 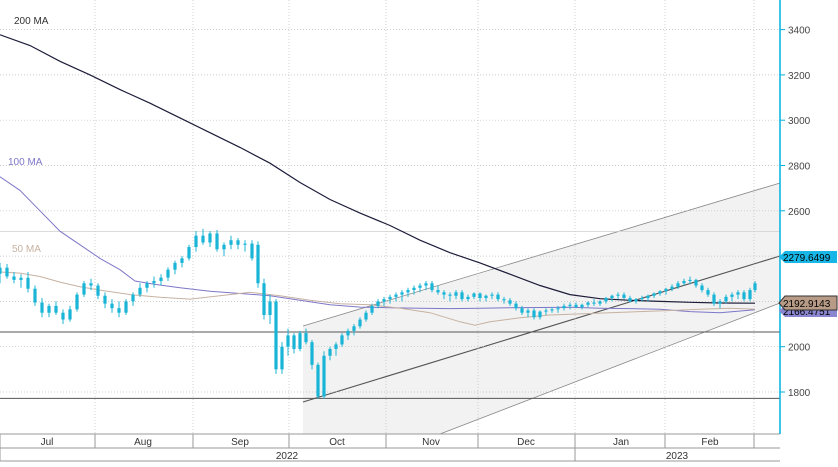 What do you see at coordinates (808, 257) in the screenshot?
I see `current-price-tag: 2279.6499` at bounding box center [808, 257].